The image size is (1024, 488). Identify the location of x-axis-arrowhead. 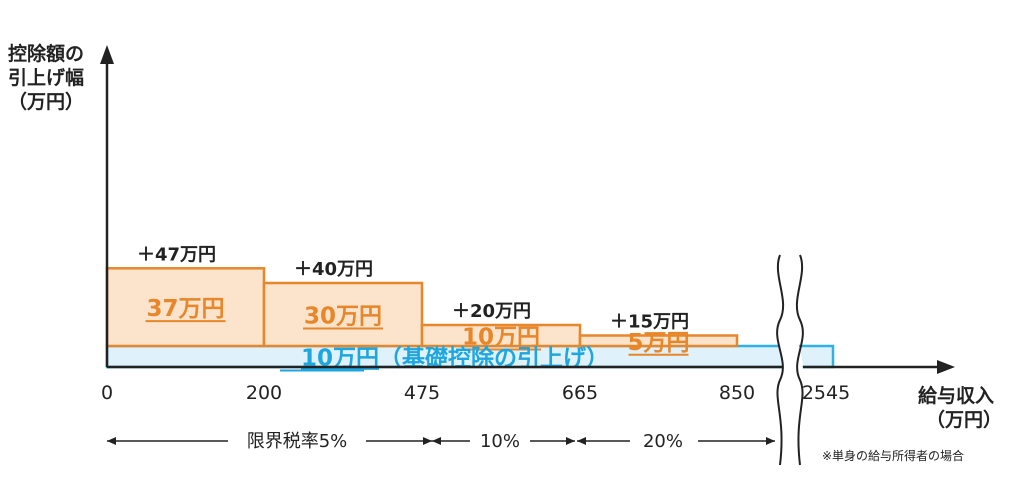
(946, 367).